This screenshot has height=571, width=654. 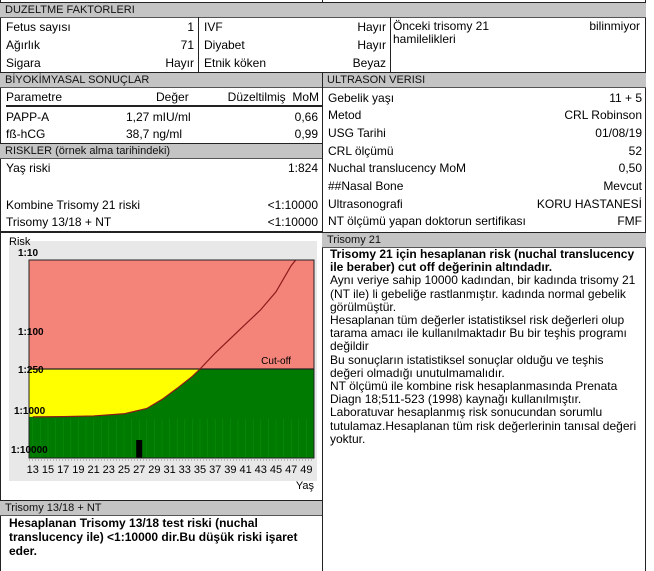 I want to click on y-tick-label: 1:100, so click(x=31, y=332).